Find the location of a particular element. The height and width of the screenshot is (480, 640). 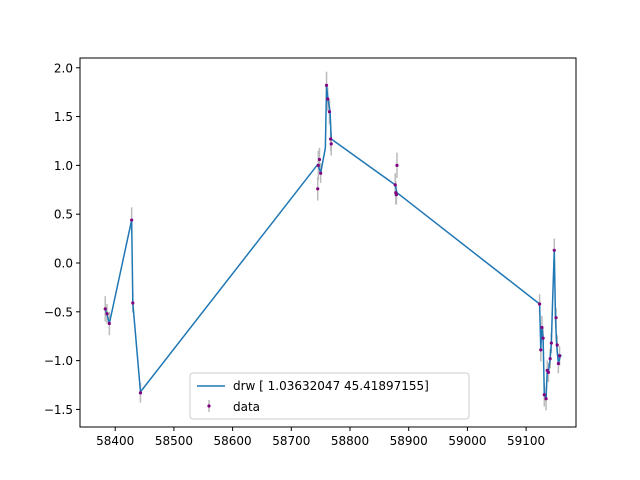

legend-box is located at coordinates (329, 396).